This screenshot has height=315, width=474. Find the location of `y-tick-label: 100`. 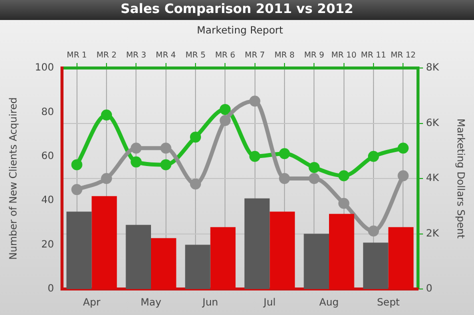

y-tick-label: 100 is located at coordinates (44, 68).